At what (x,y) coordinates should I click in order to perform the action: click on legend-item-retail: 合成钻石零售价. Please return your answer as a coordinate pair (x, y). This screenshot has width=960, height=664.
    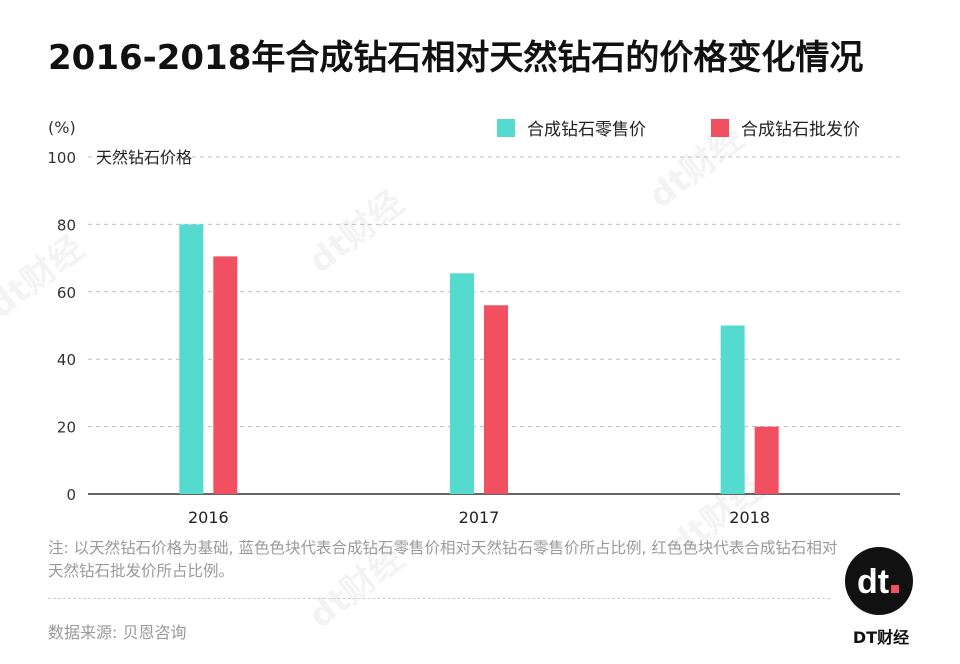
    Looking at the image, I should click on (571, 127).